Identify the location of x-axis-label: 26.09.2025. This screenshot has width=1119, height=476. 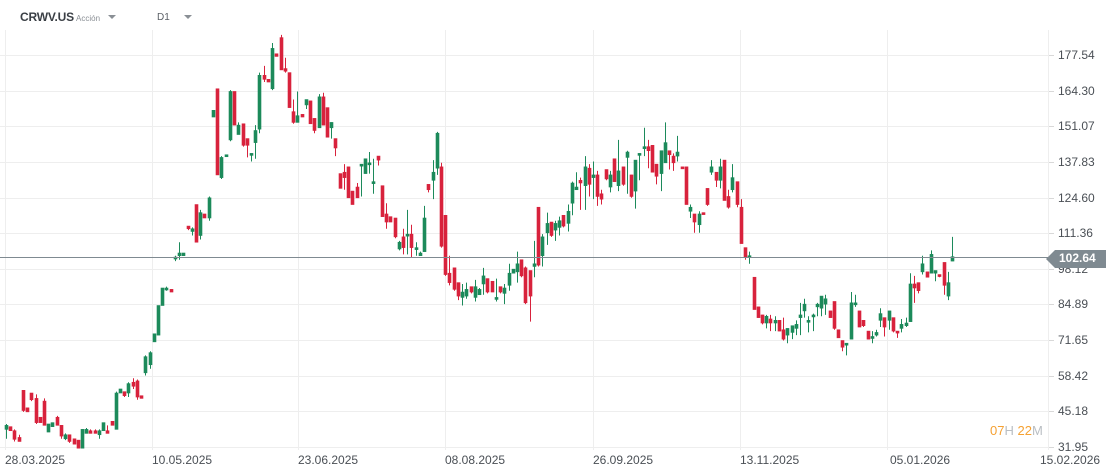
(623, 460).